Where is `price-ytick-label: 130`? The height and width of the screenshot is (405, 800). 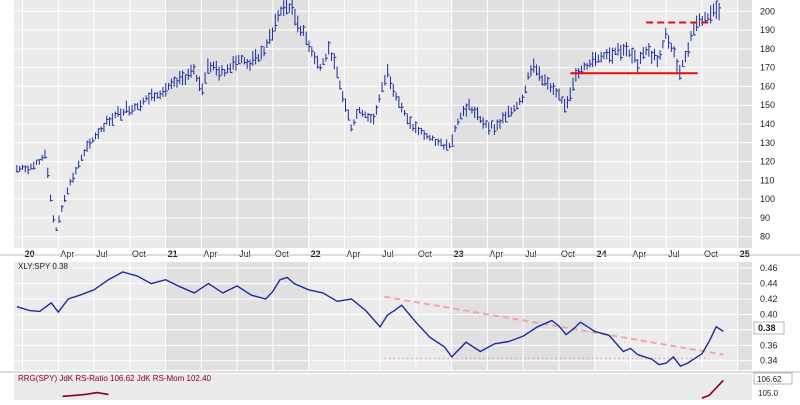 price-ytick-label: 130 is located at coordinates (767, 143).